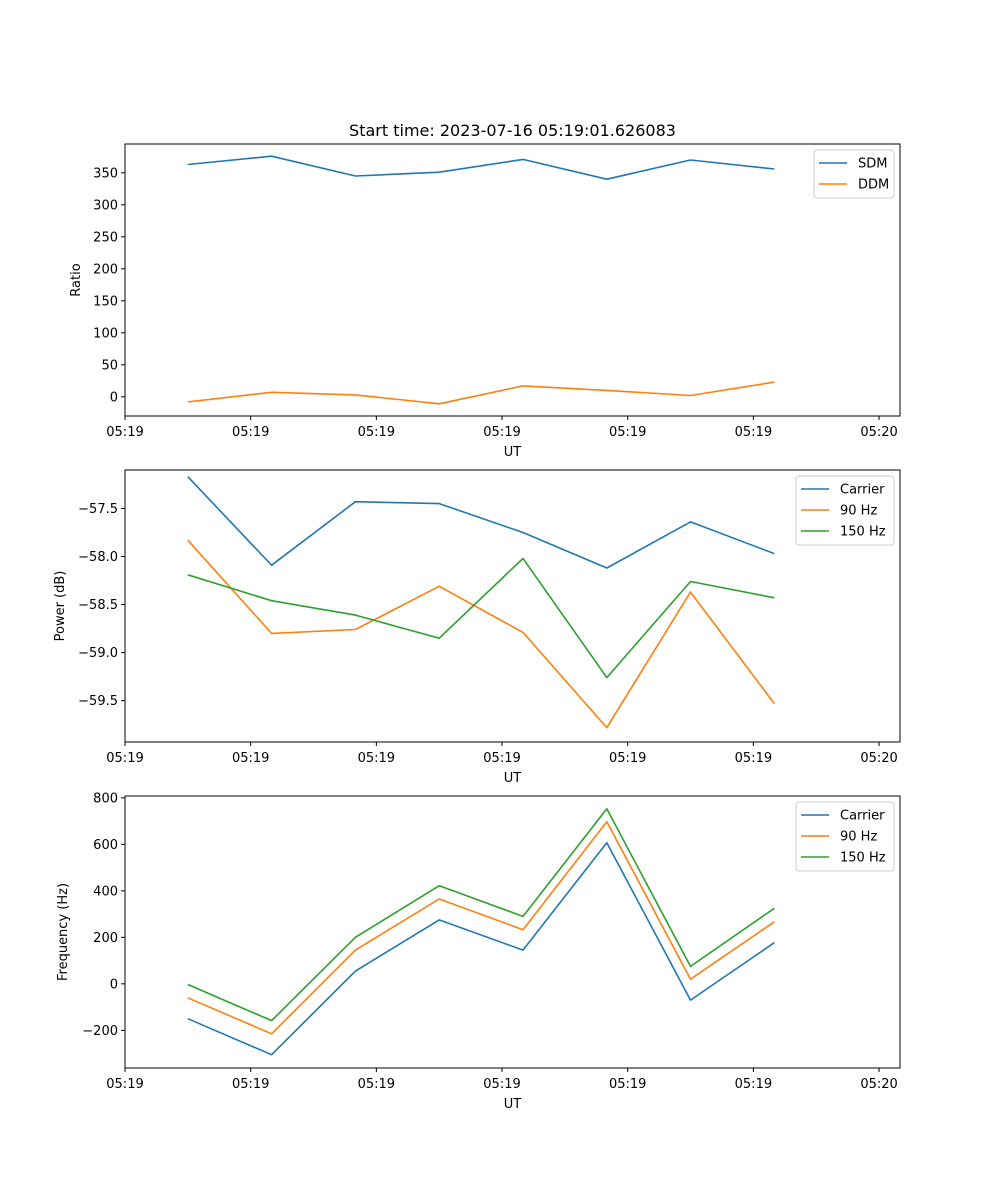 The image size is (1000, 1200). I want to click on legend-label: SDM, so click(872, 164).